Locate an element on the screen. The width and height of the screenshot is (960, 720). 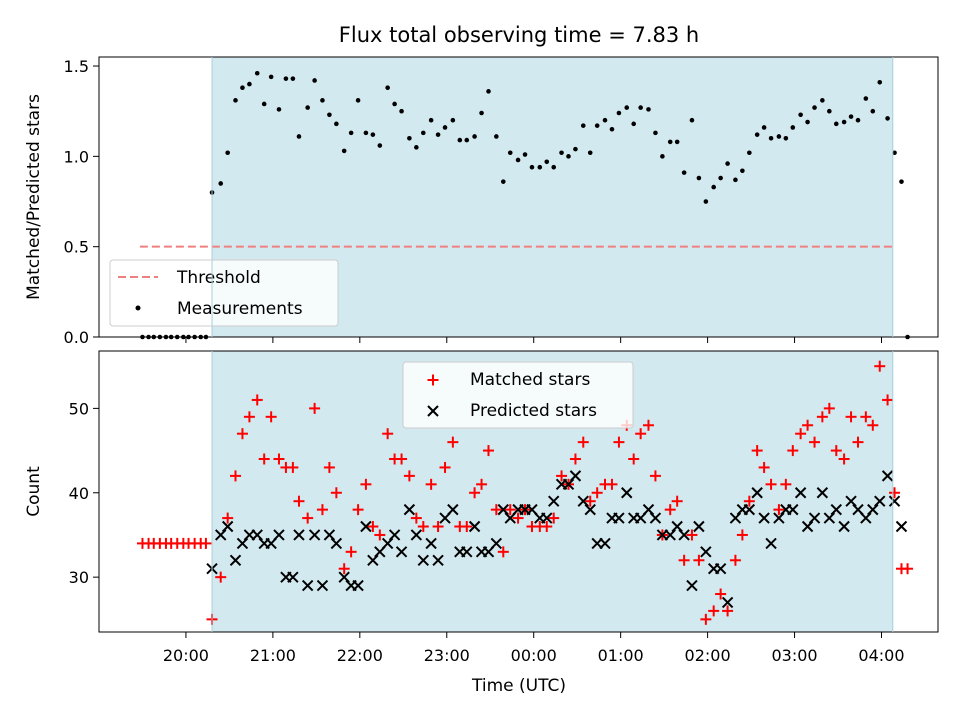
x-tick-label: 23:00 is located at coordinates (447, 655).